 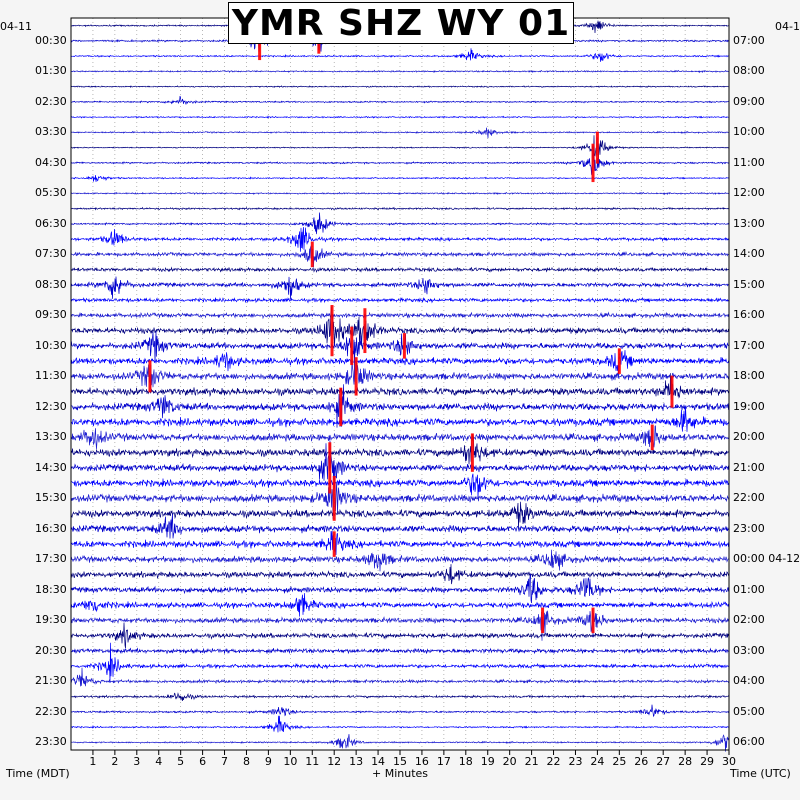 I want to click on x-tick-label: 6, so click(x=202, y=761).